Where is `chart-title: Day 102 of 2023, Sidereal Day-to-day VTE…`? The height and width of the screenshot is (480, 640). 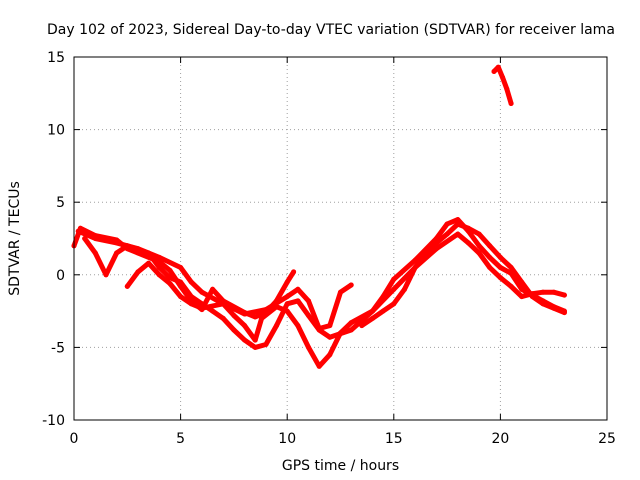
chart-title: Day 102 of 2023, Sidereal Day-to-day VTE… is located at coordinates (331, 30).